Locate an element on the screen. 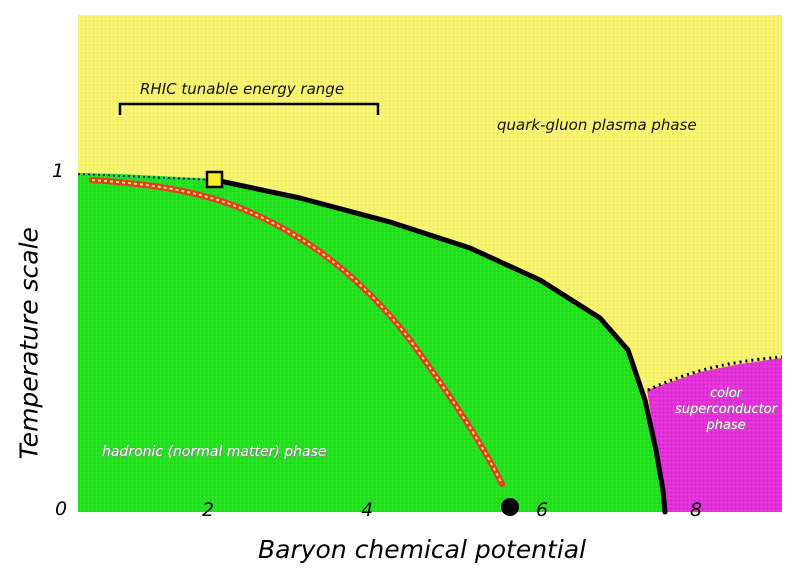 The width and height of the screenshot is (800, 584). hadronic-phase-label: hadronic (normal matter) phase is located at coordinates (214, 452).